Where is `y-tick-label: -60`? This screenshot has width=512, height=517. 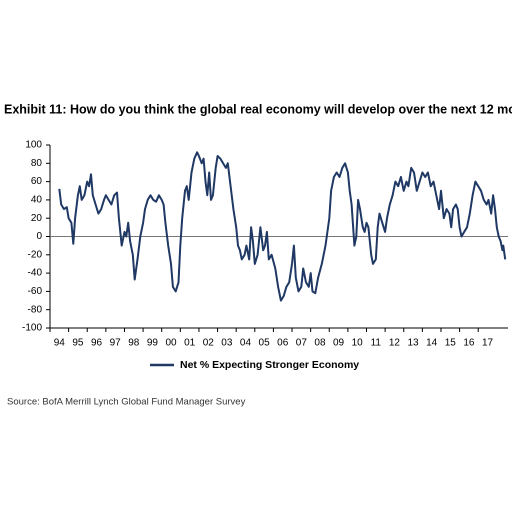
y-tick-label: -60 is located at coordinates (35, 291).